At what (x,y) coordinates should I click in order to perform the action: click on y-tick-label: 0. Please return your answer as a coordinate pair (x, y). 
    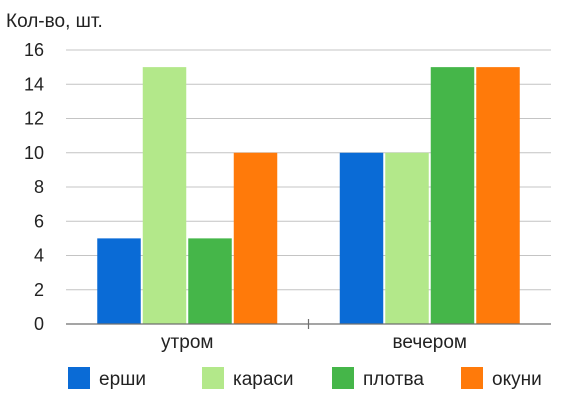
    Looking at the image, I should click on (39, 324).